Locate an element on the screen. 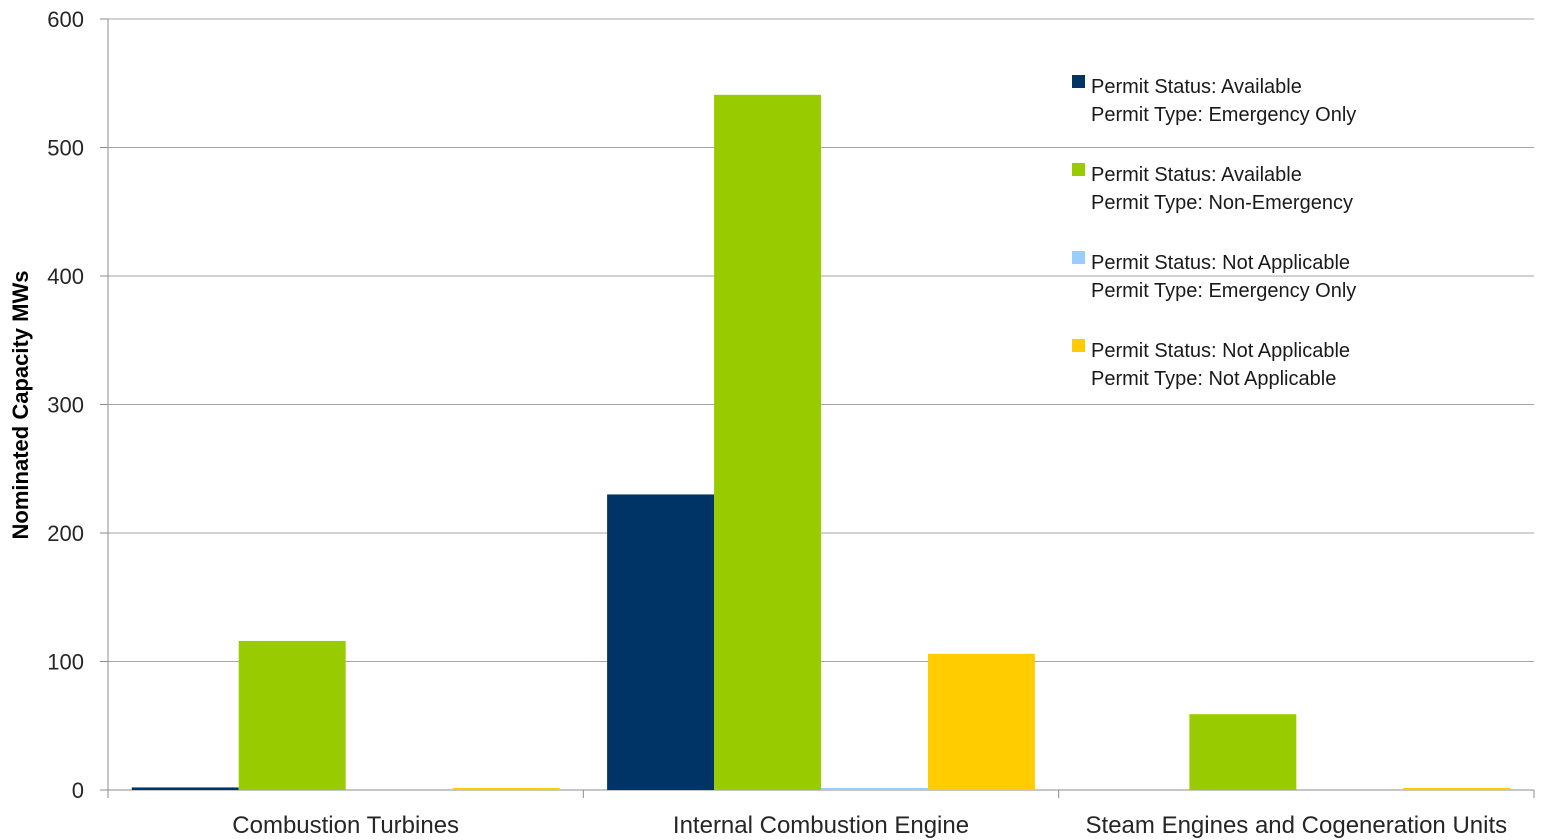  legend-label: Permit Type: Not Applicable is located at coordinates (1213, 379).